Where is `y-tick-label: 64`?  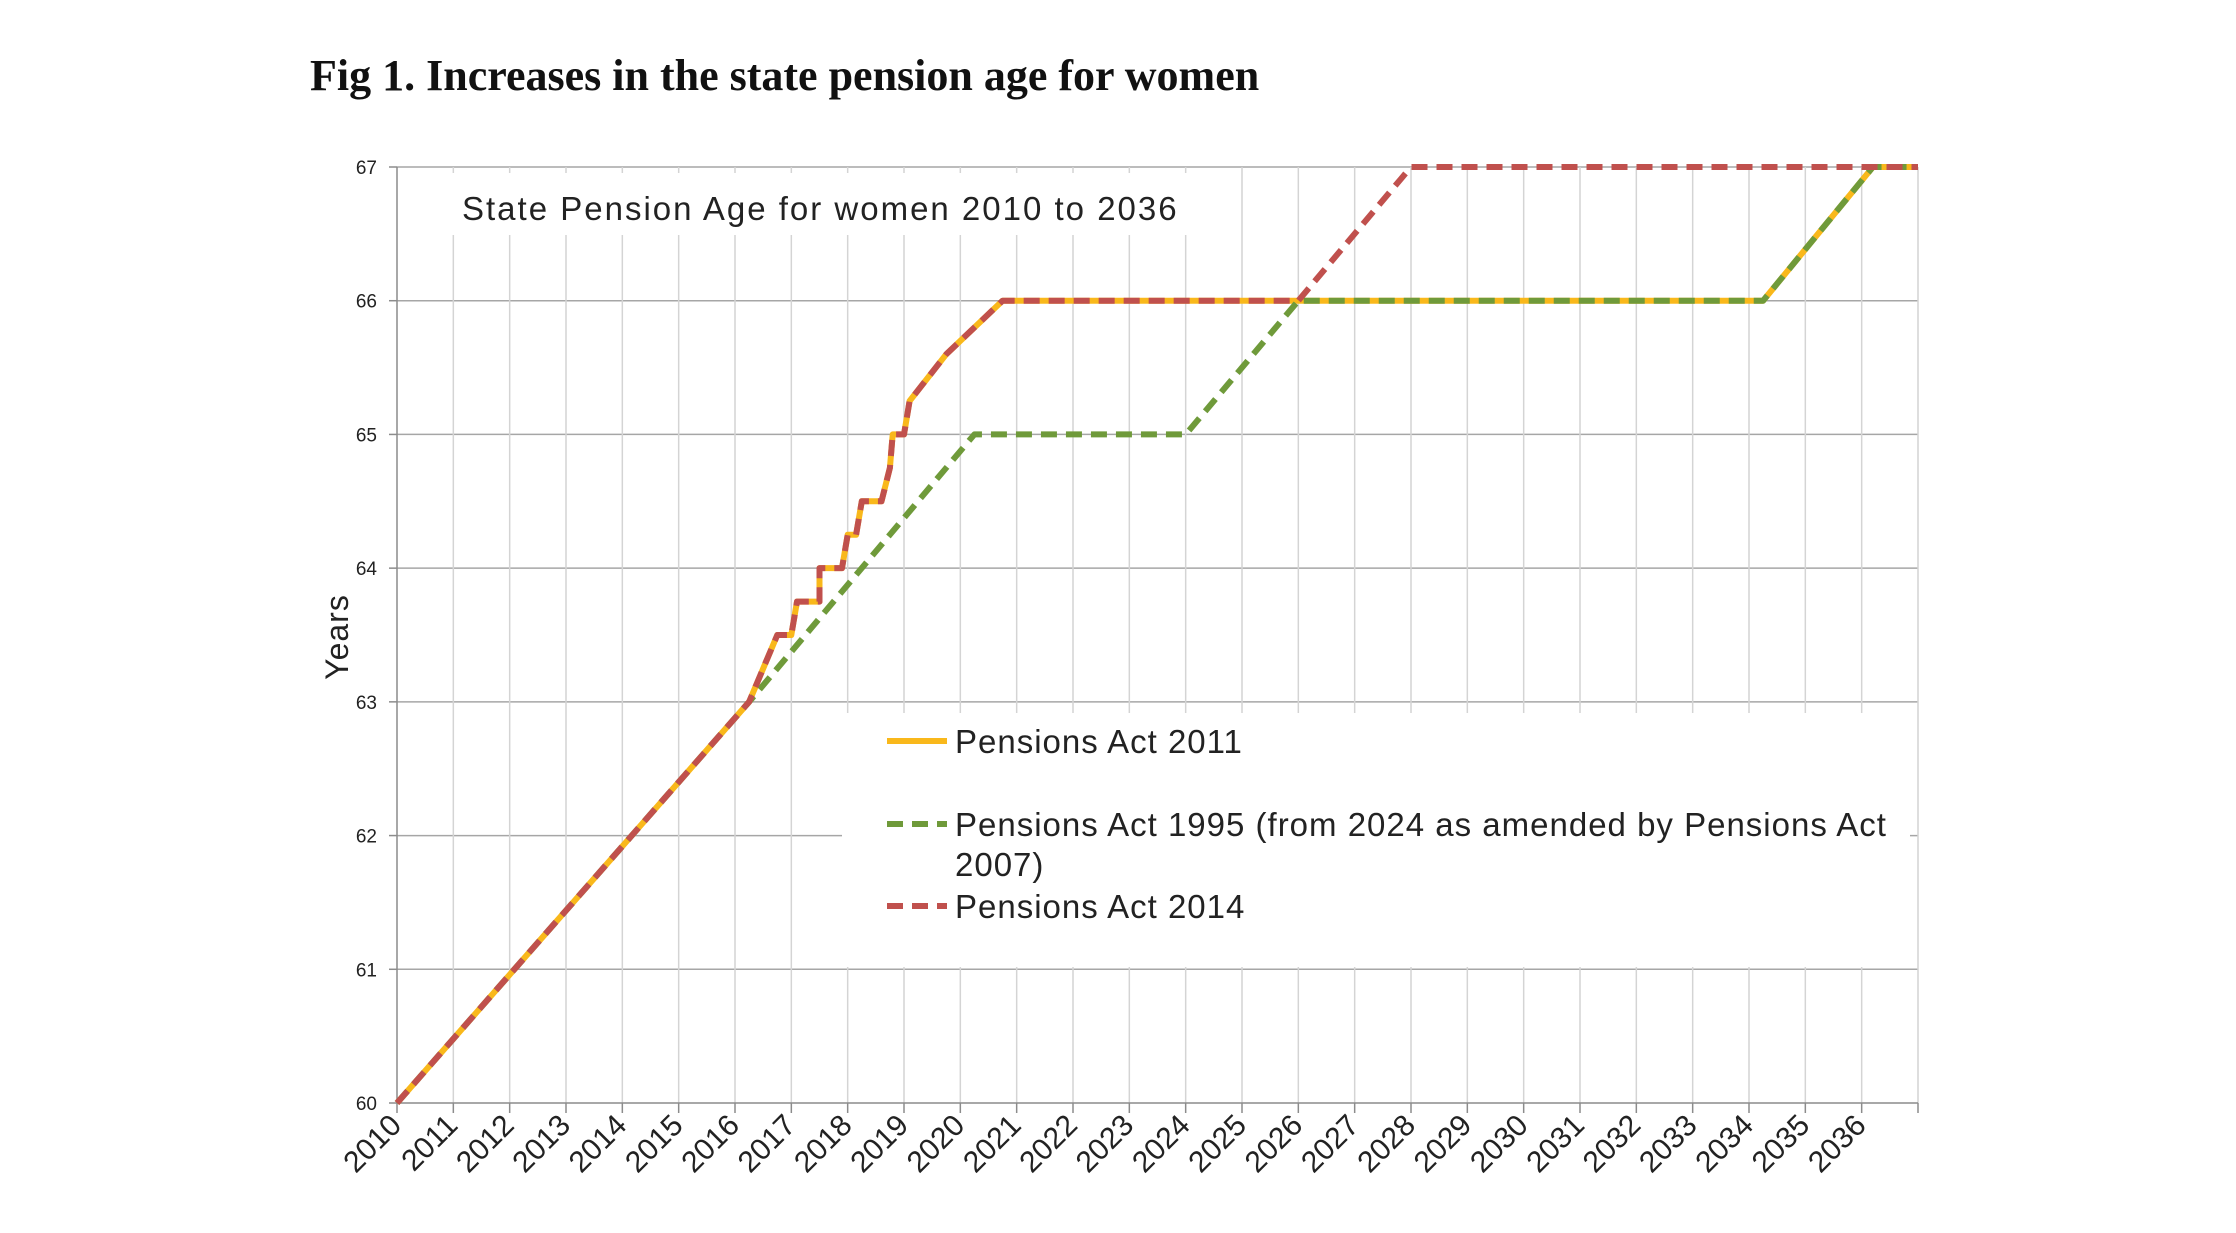 y-tick-label: 64 is located at coordinates (367, 569).